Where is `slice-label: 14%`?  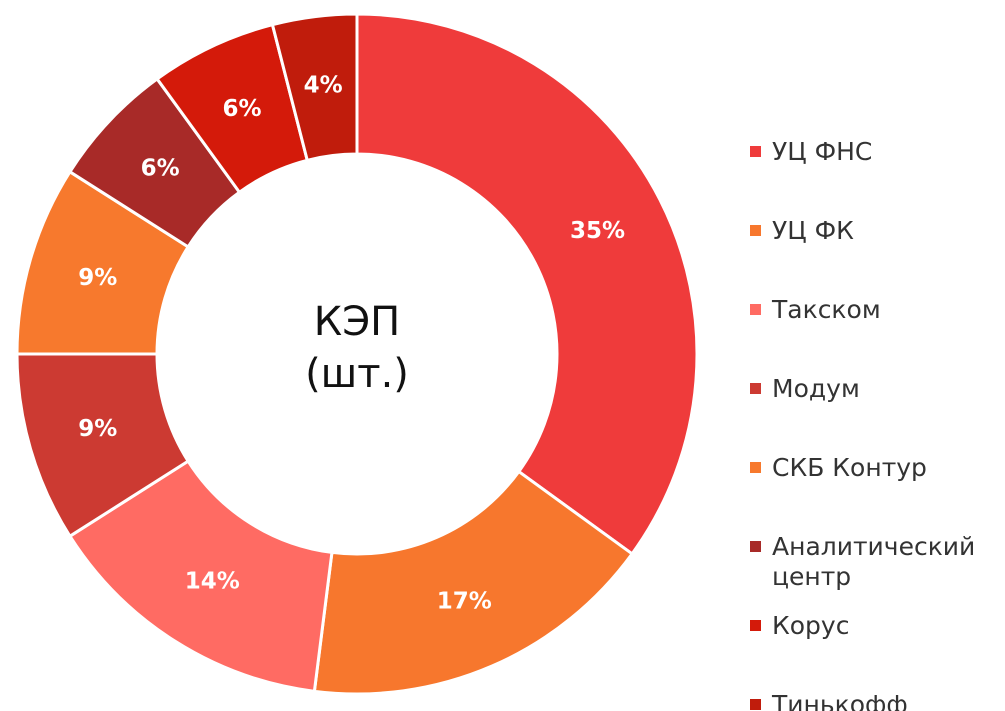
slice-label: 14% is located at coordinates (212, 581).